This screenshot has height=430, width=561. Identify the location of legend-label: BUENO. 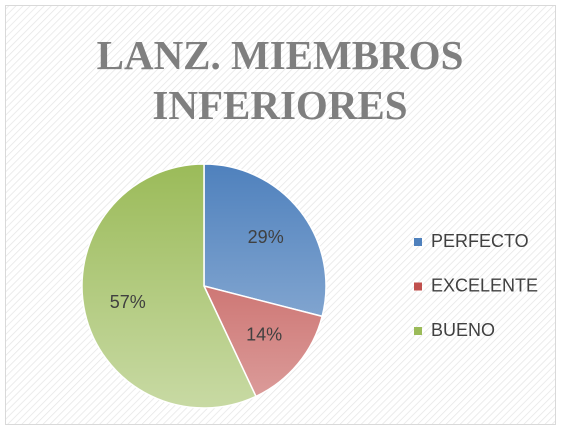
(463, 330).